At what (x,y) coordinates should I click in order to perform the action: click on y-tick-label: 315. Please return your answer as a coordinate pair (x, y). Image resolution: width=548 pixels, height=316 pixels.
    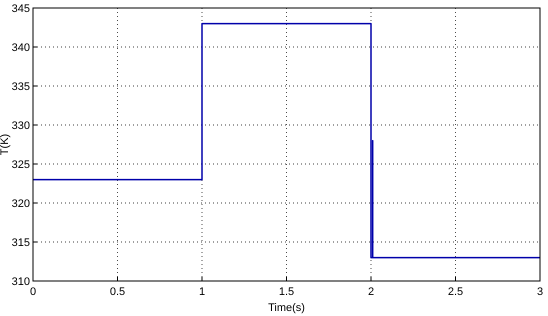
    Looking at the image, I should click on (21, 243).